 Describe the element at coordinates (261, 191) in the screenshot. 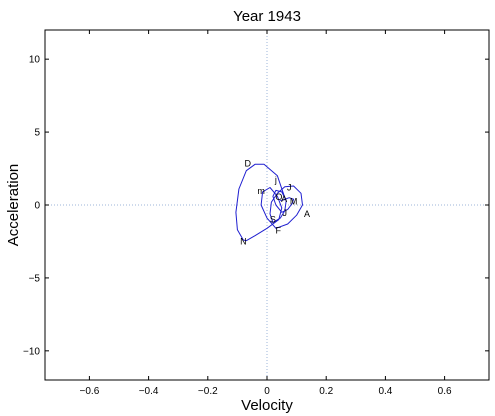

I see `point-label: m` at that location.